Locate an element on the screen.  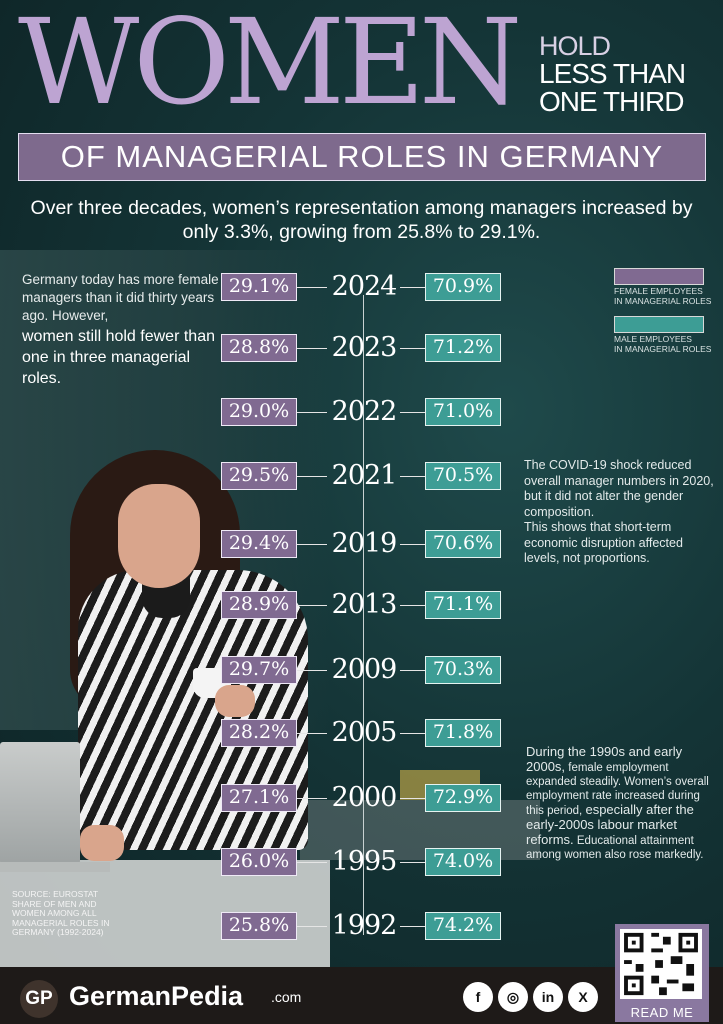
nineties-note-emphasis: During the 1990s and early 2000s, is located at coordinates (604, 759).